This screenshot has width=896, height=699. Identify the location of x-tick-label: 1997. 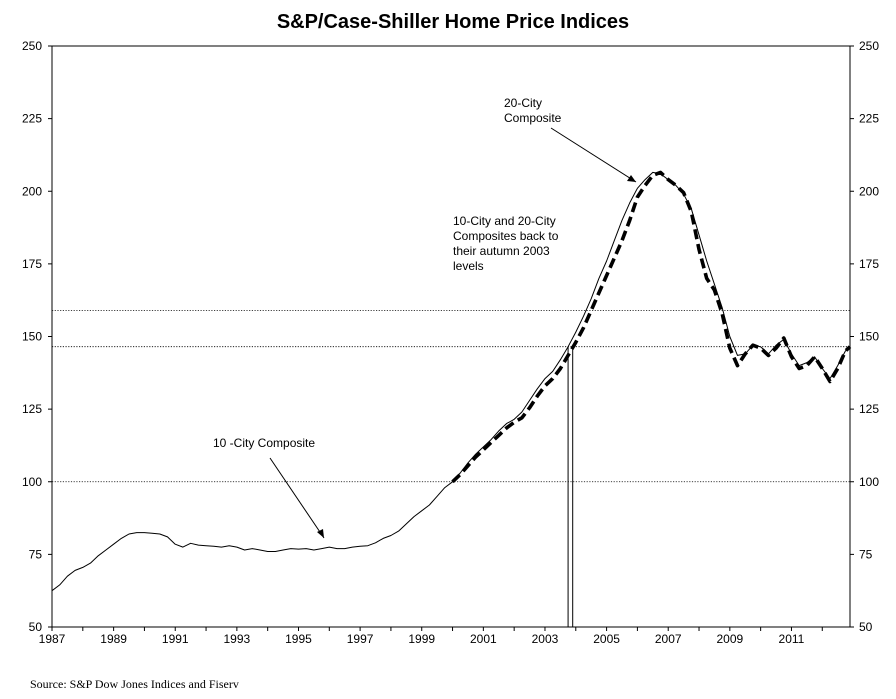
(360, 639).